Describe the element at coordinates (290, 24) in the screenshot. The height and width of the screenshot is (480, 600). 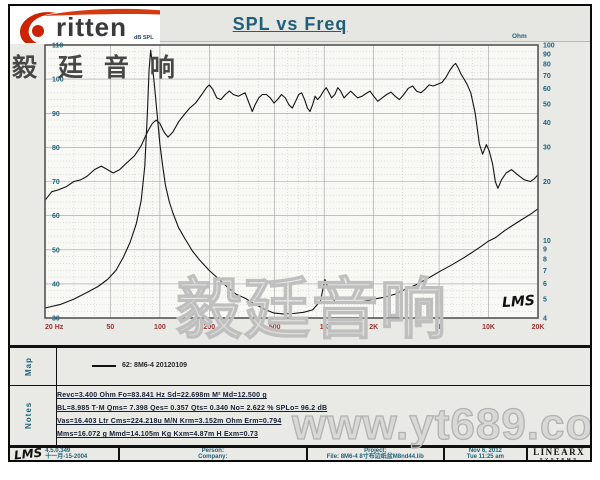
I see `page-title: SPL vs Freq` at that location.